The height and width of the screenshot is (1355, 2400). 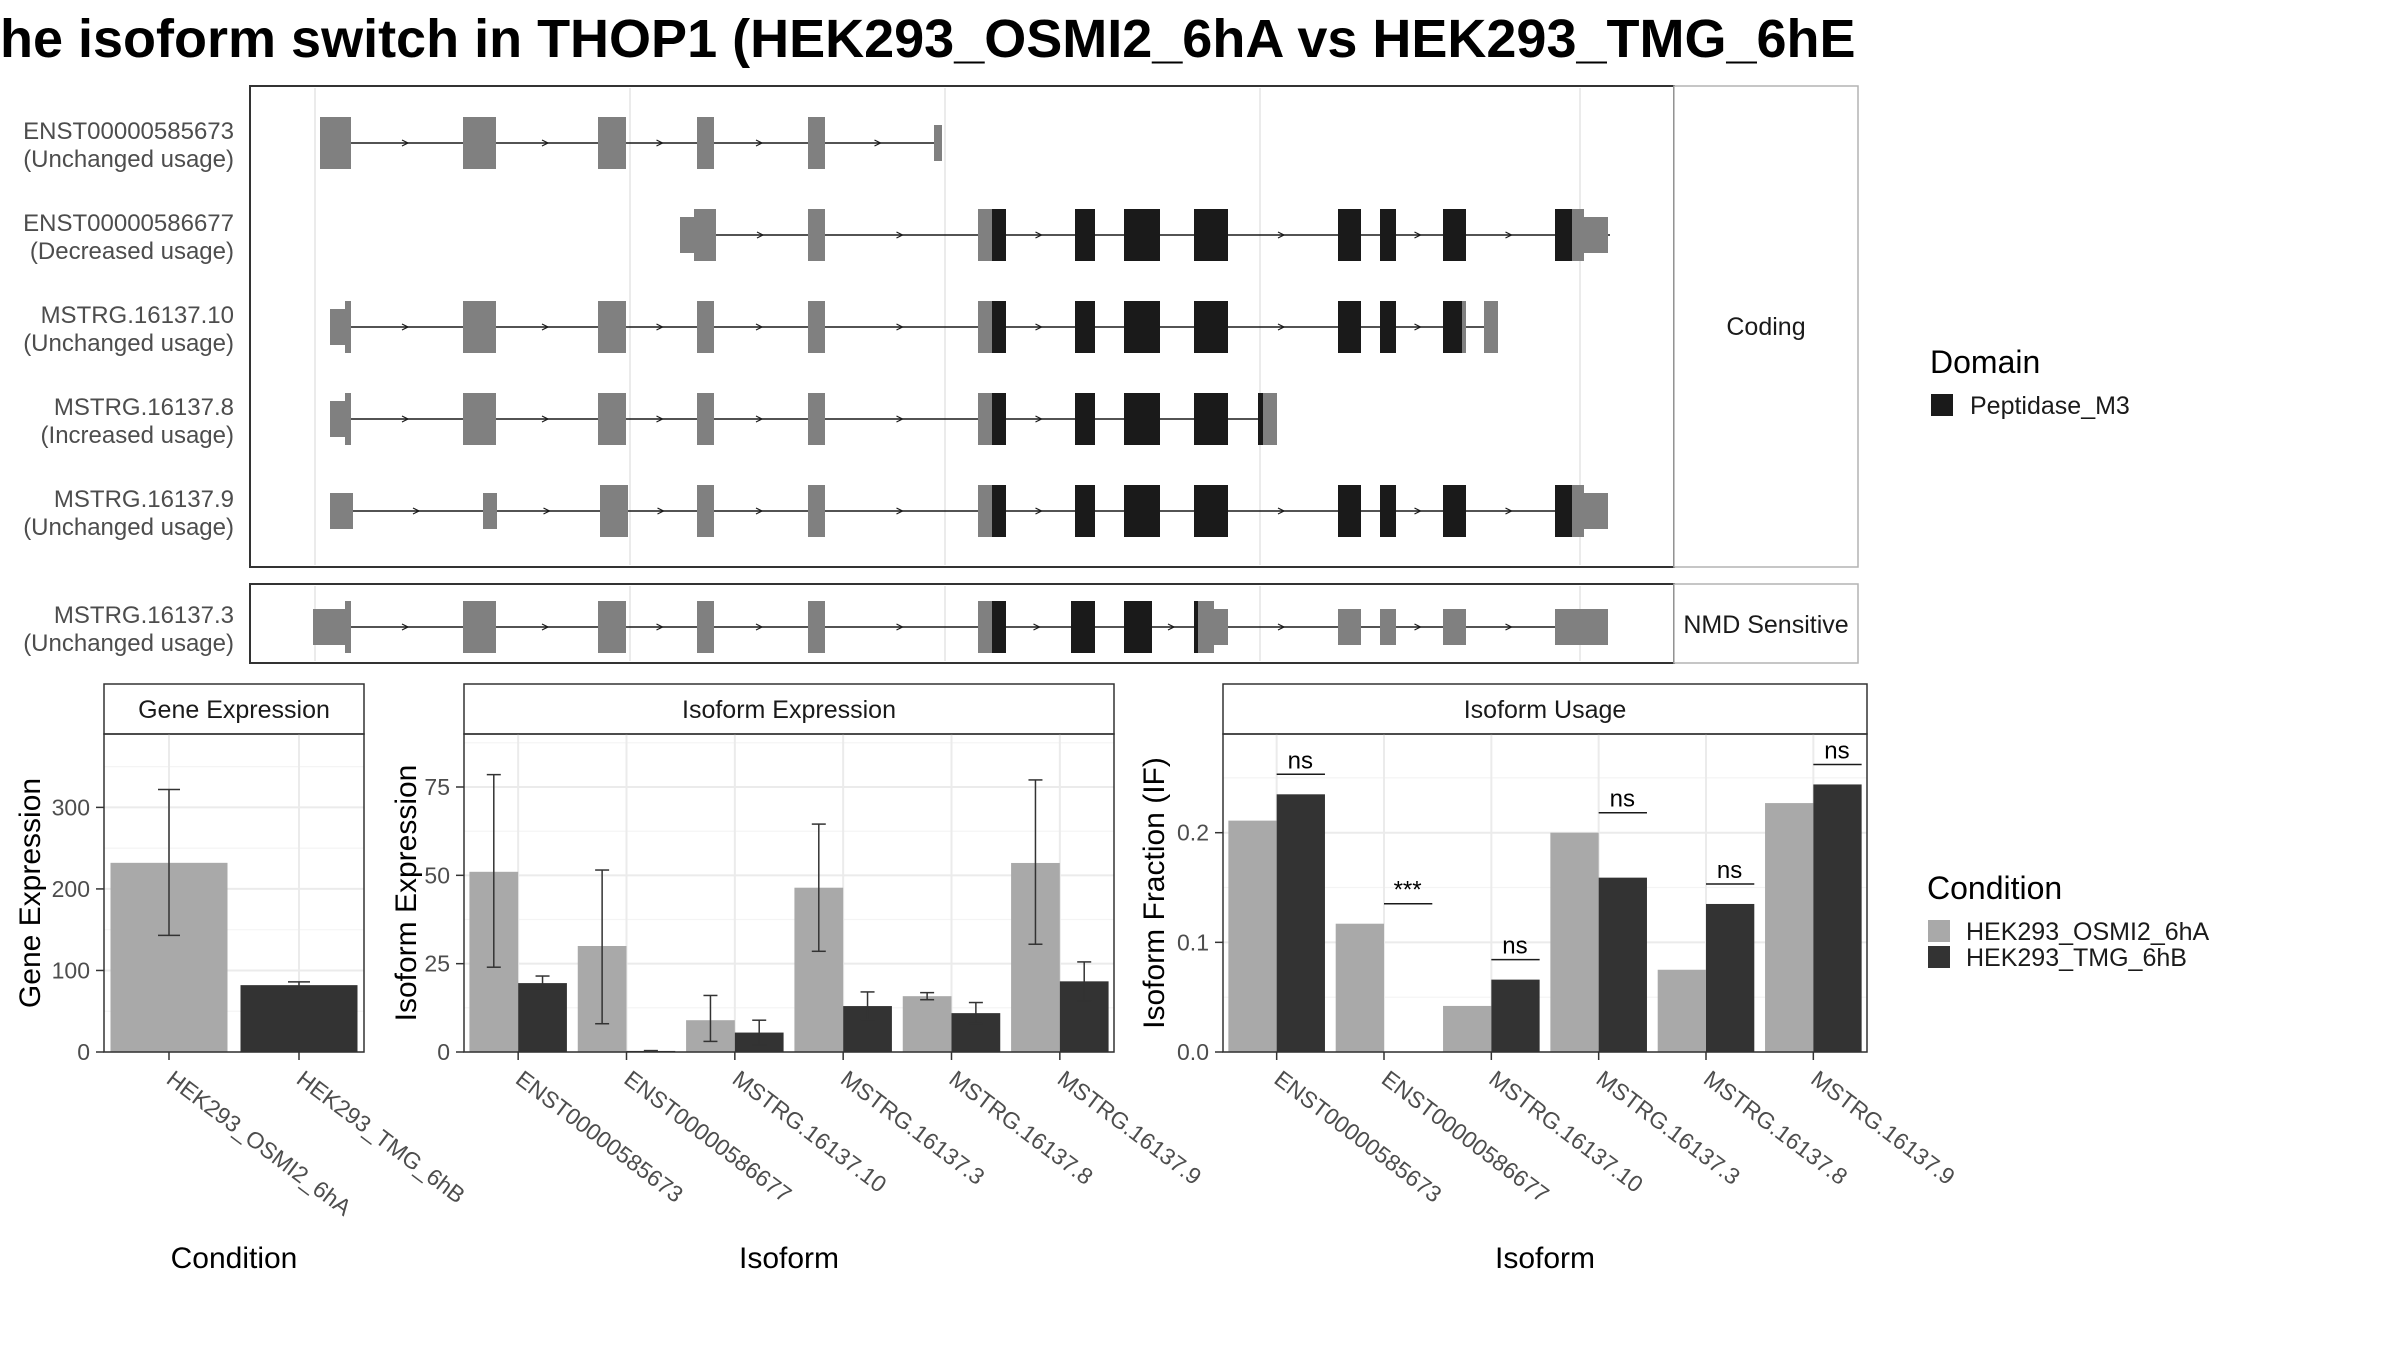 What do you see at coordinates (30, 893) in the screenshot?
I see `y-axis-title: Gene Expression` at bounding box center [30, 893].